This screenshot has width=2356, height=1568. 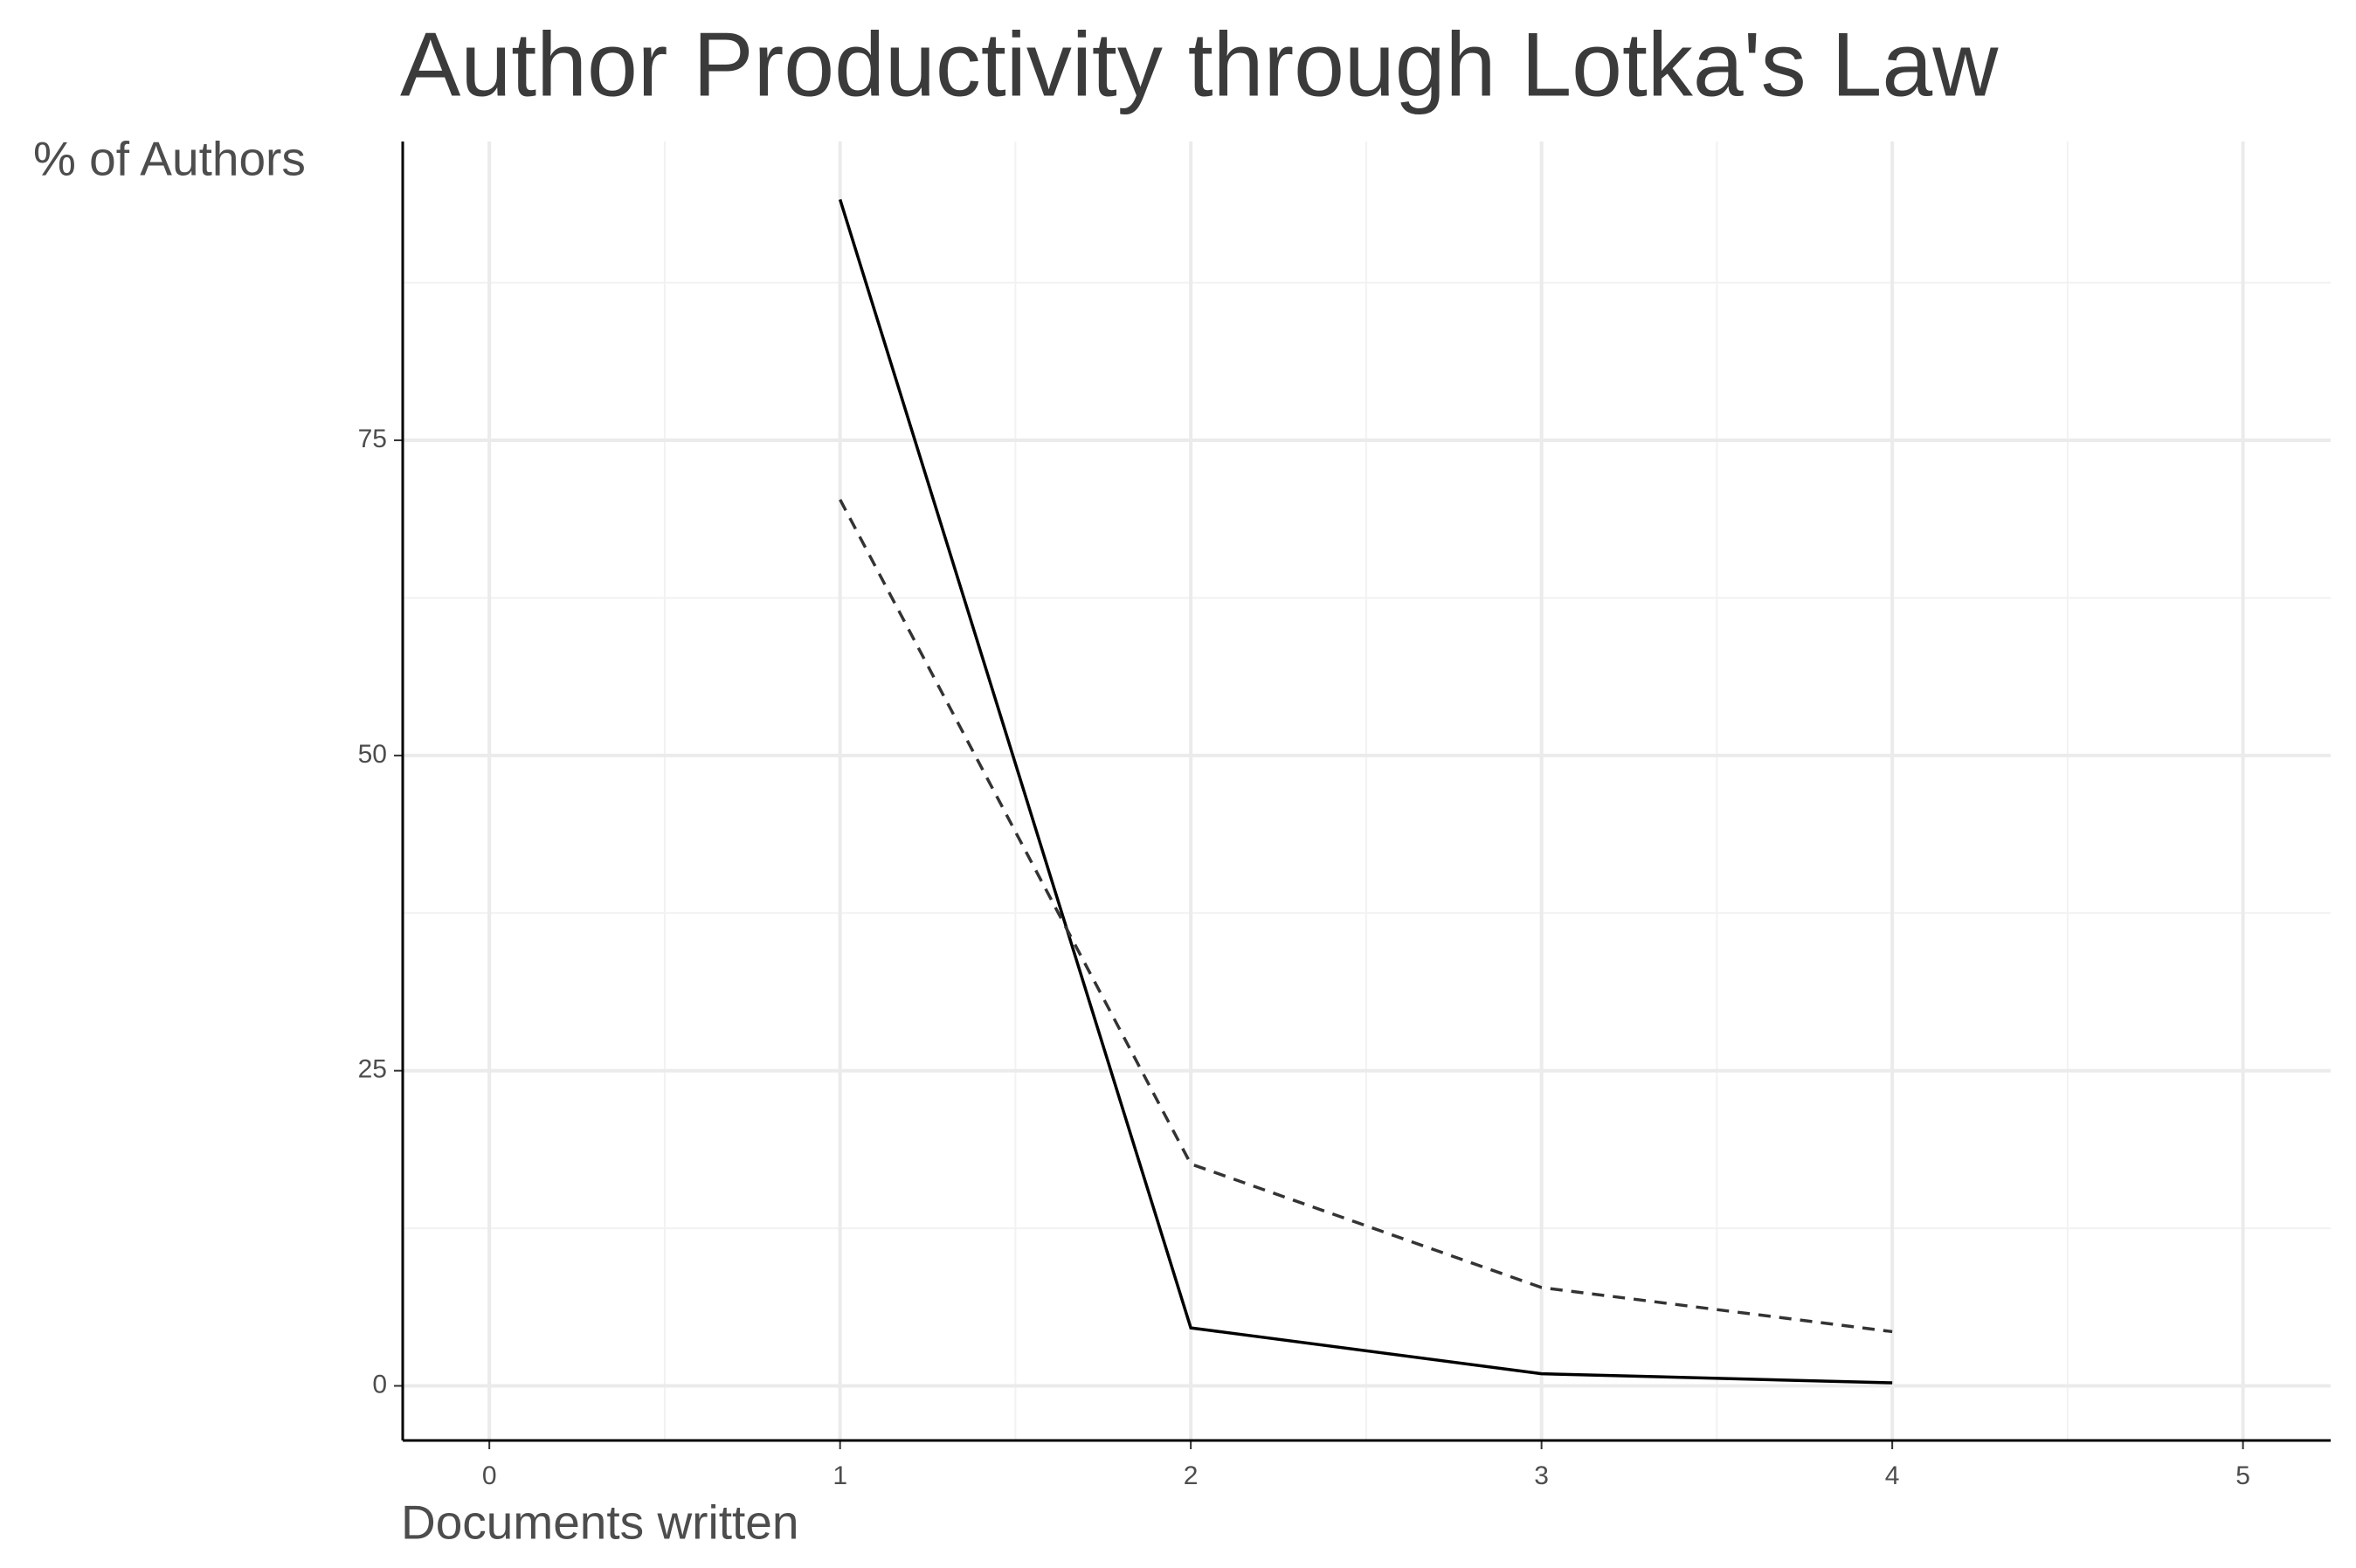 What do you see at coordinates (372, 1069) in the screenshot?
I see `y-tick-label: 25` at bounding box center [372, 1069].